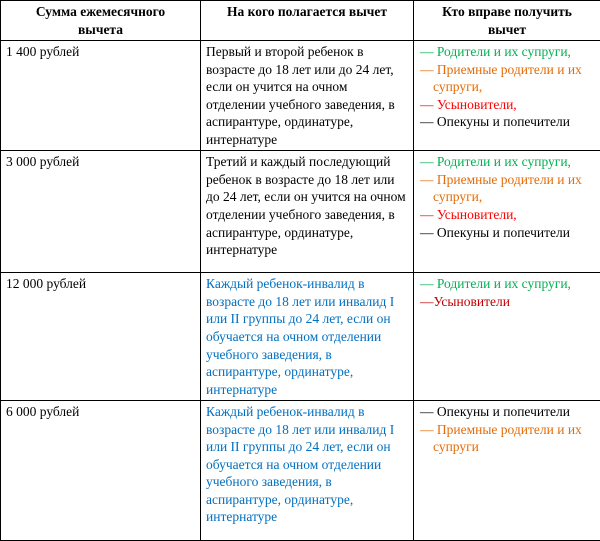 The height and width of the screenshot is (541, 600). I want to click on recipient-item: — Приемные родители и их супруги, so click(507, 438).